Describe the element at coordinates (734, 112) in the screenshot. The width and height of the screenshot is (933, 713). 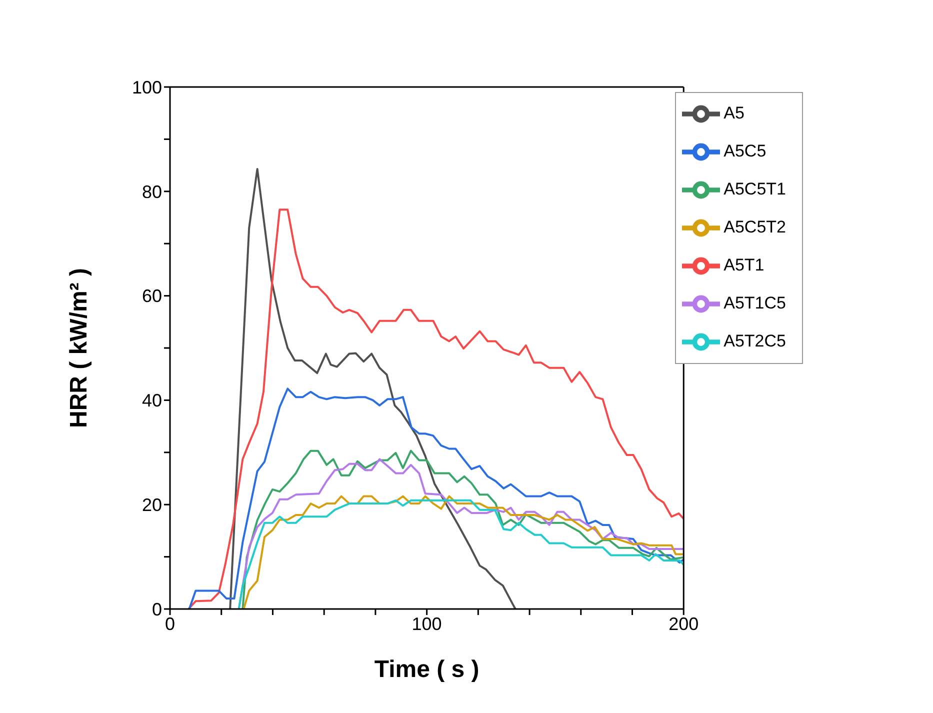
I see `legend-label: A5` at that location.